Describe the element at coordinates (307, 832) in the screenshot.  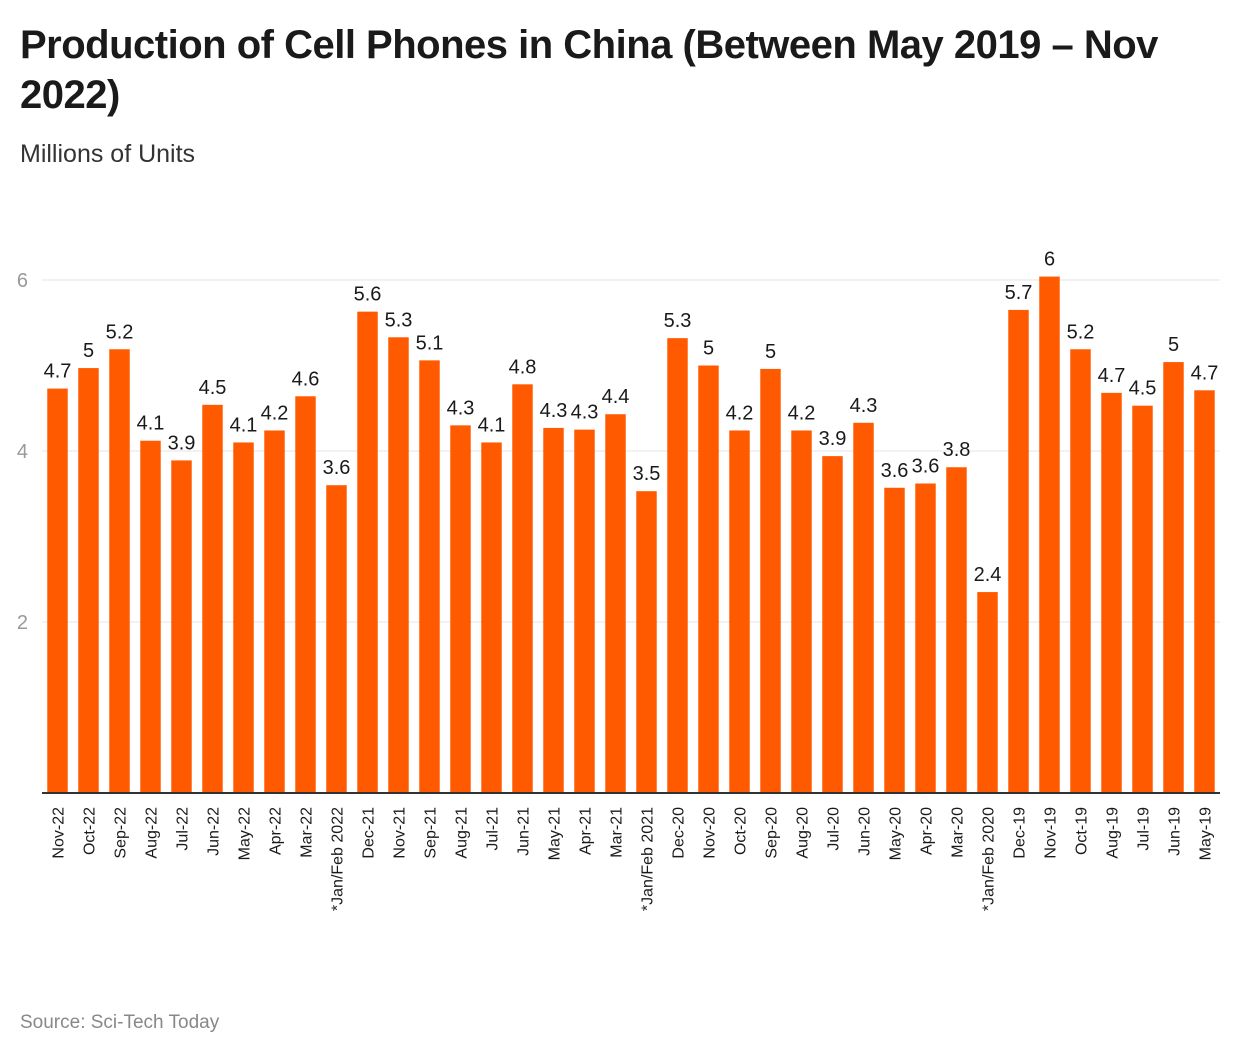
I see `x-tick-label: Mar-22` at that location.